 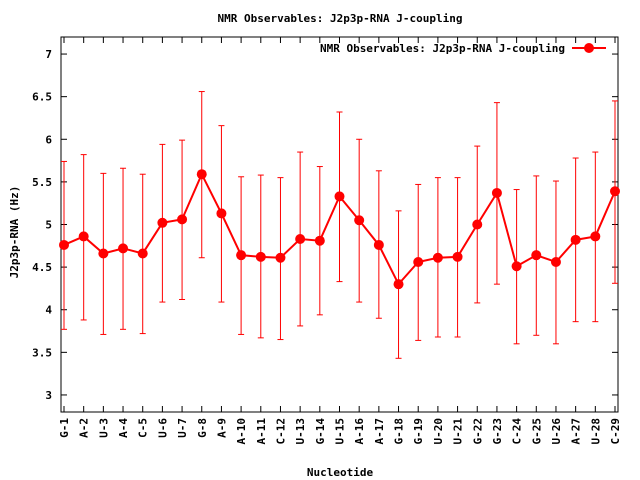 I want to click on x-tick-label: G-19, so click(x=418, y=431).